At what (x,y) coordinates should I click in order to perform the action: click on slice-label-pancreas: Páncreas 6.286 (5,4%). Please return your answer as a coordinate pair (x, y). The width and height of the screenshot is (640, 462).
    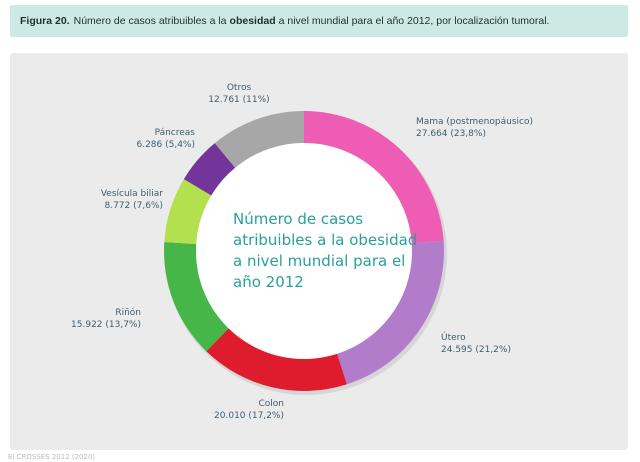
    Looking at the image, I should click on (165, 139).